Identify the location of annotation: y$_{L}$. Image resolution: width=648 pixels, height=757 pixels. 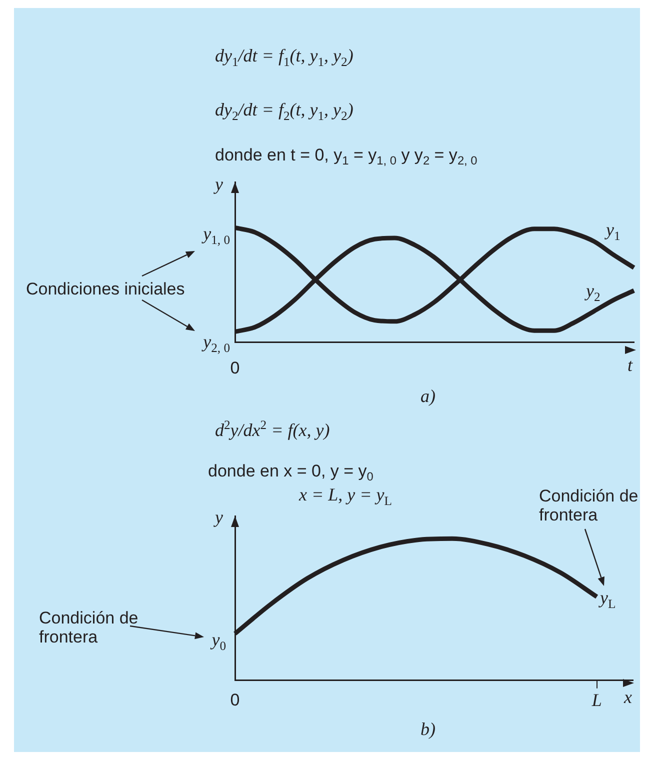
(608, 599).